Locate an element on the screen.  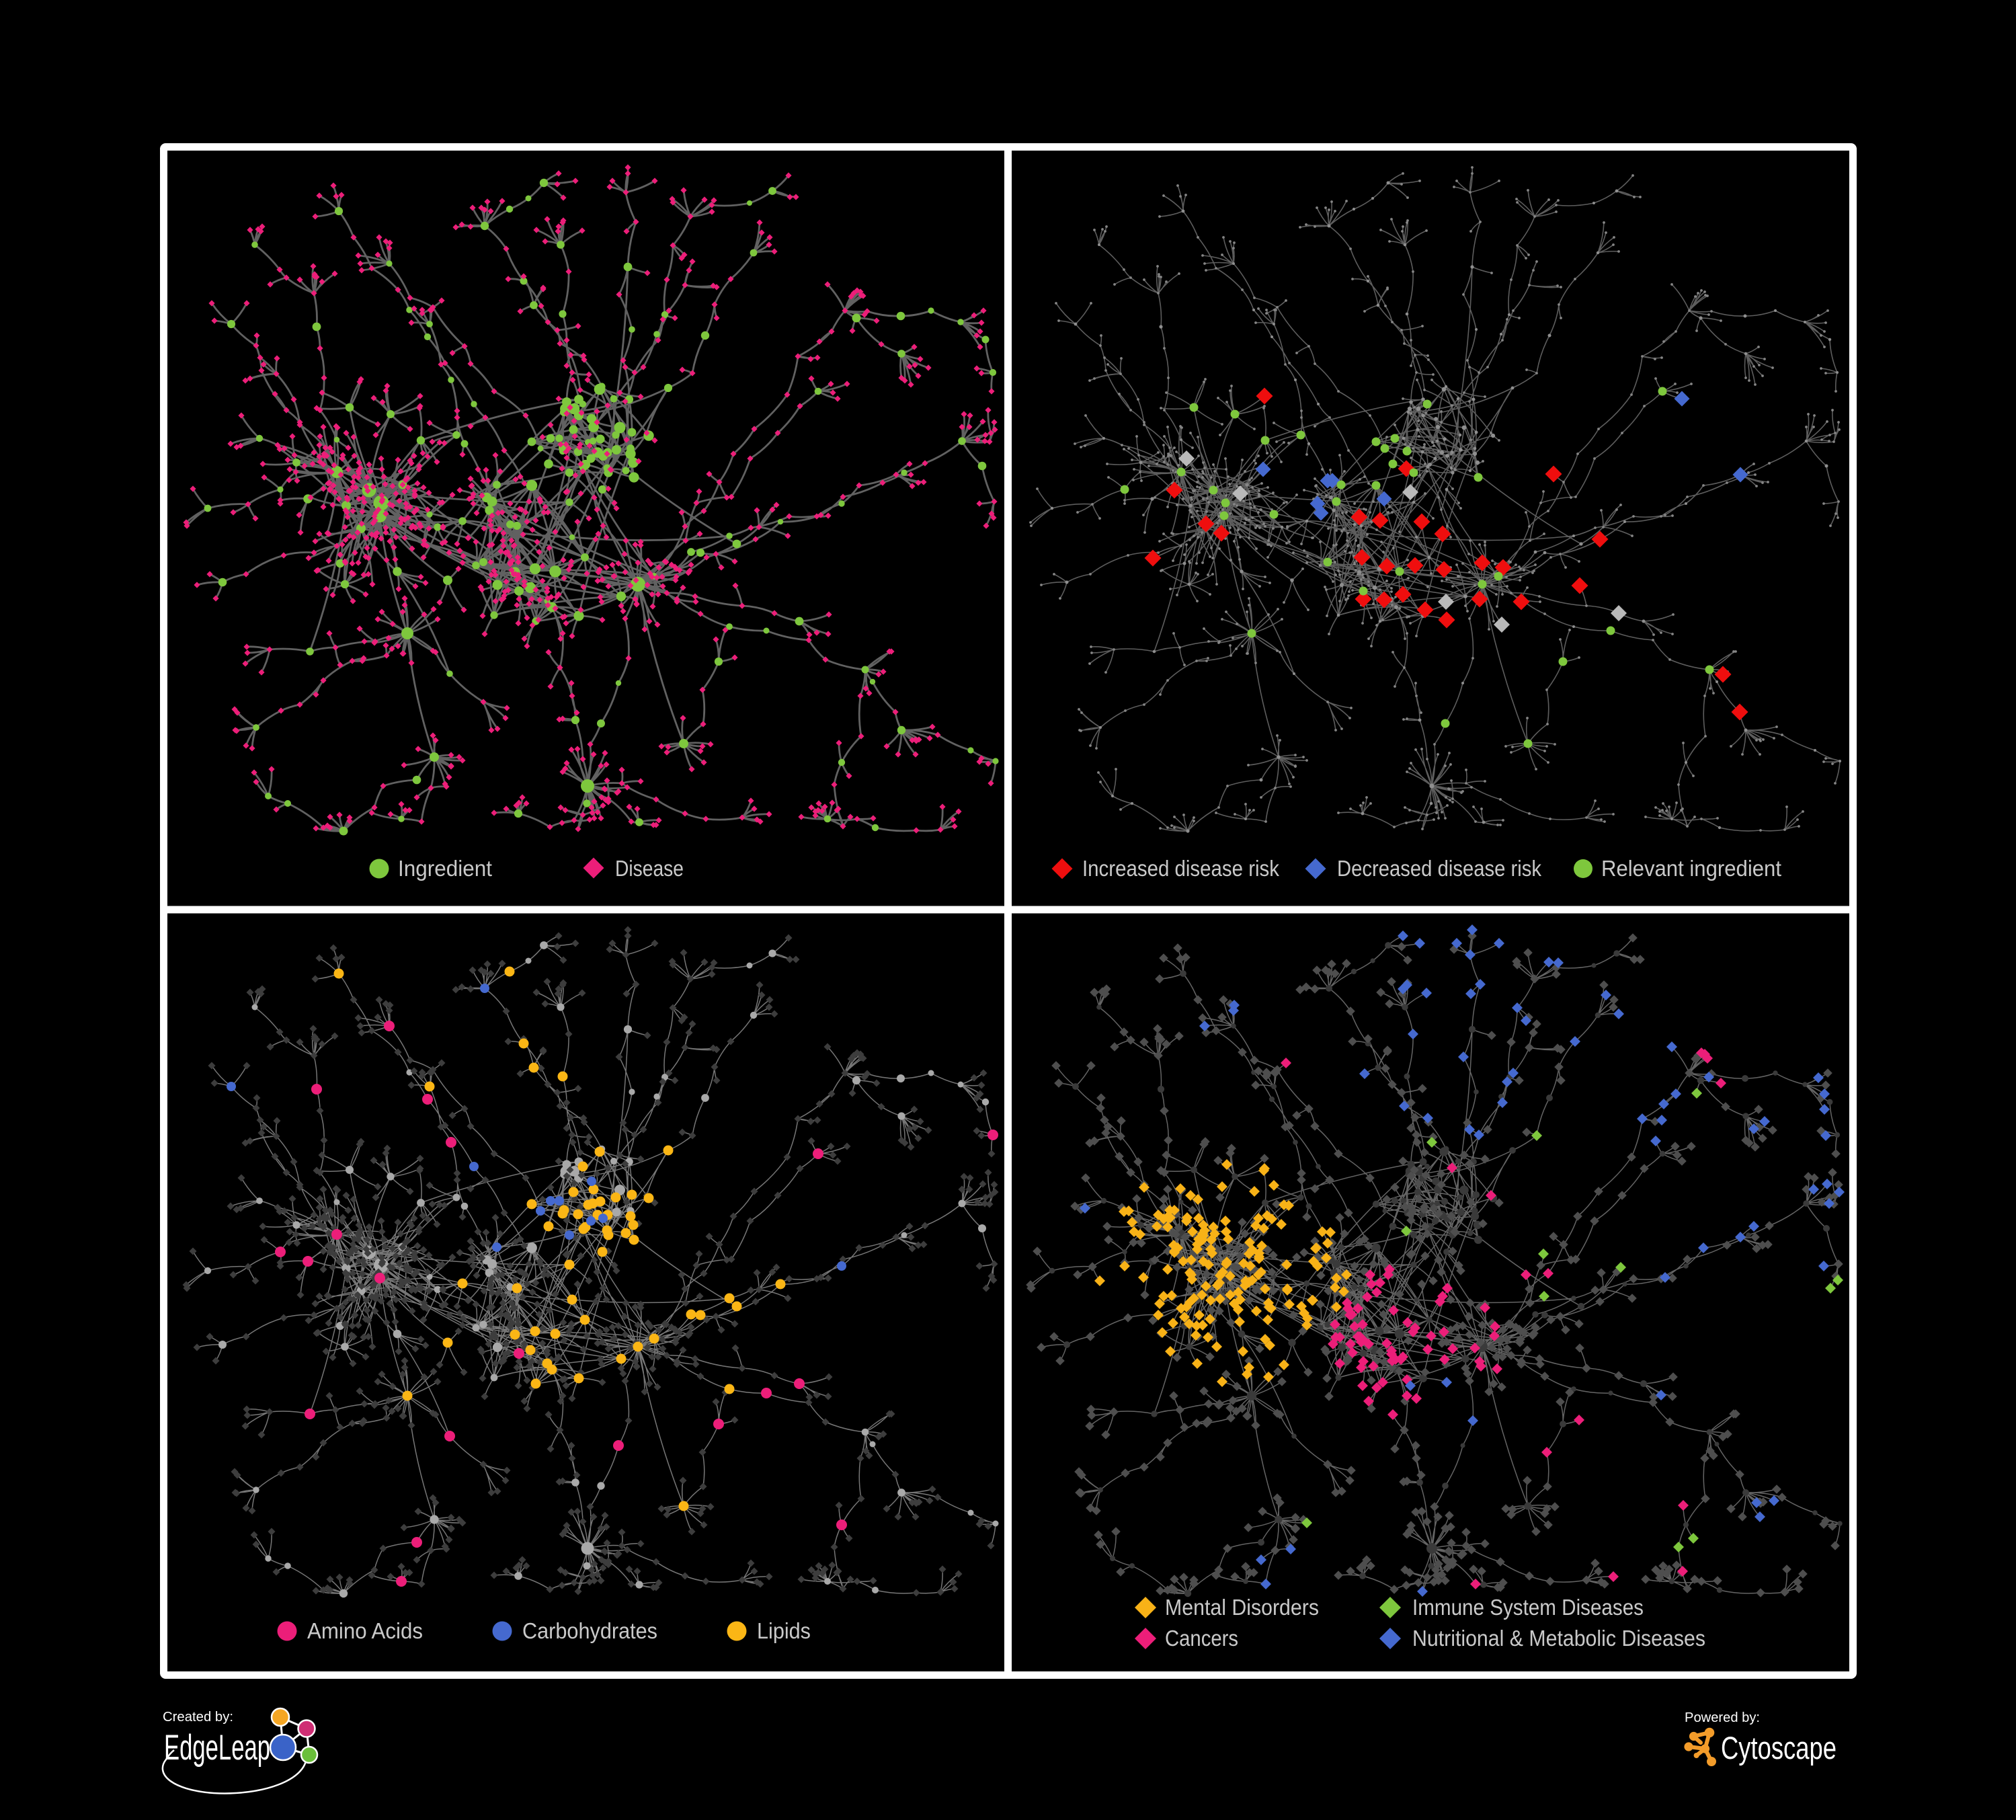
svg-text: EdgeLeap is located at coordinates (217, 1748).